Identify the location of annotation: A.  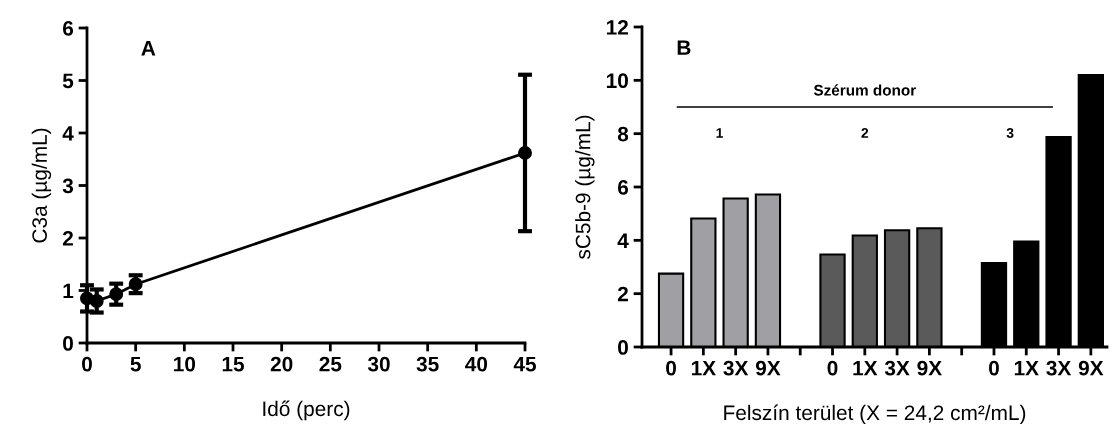
(148, 48).